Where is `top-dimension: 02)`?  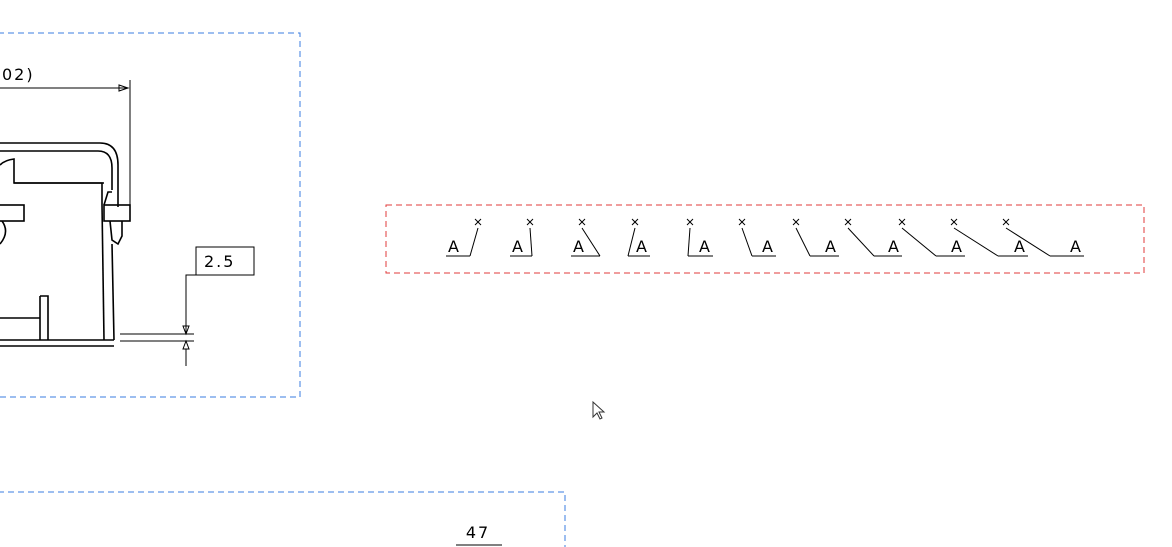
top-dimension: 02) is located at coordinates (65, 135).